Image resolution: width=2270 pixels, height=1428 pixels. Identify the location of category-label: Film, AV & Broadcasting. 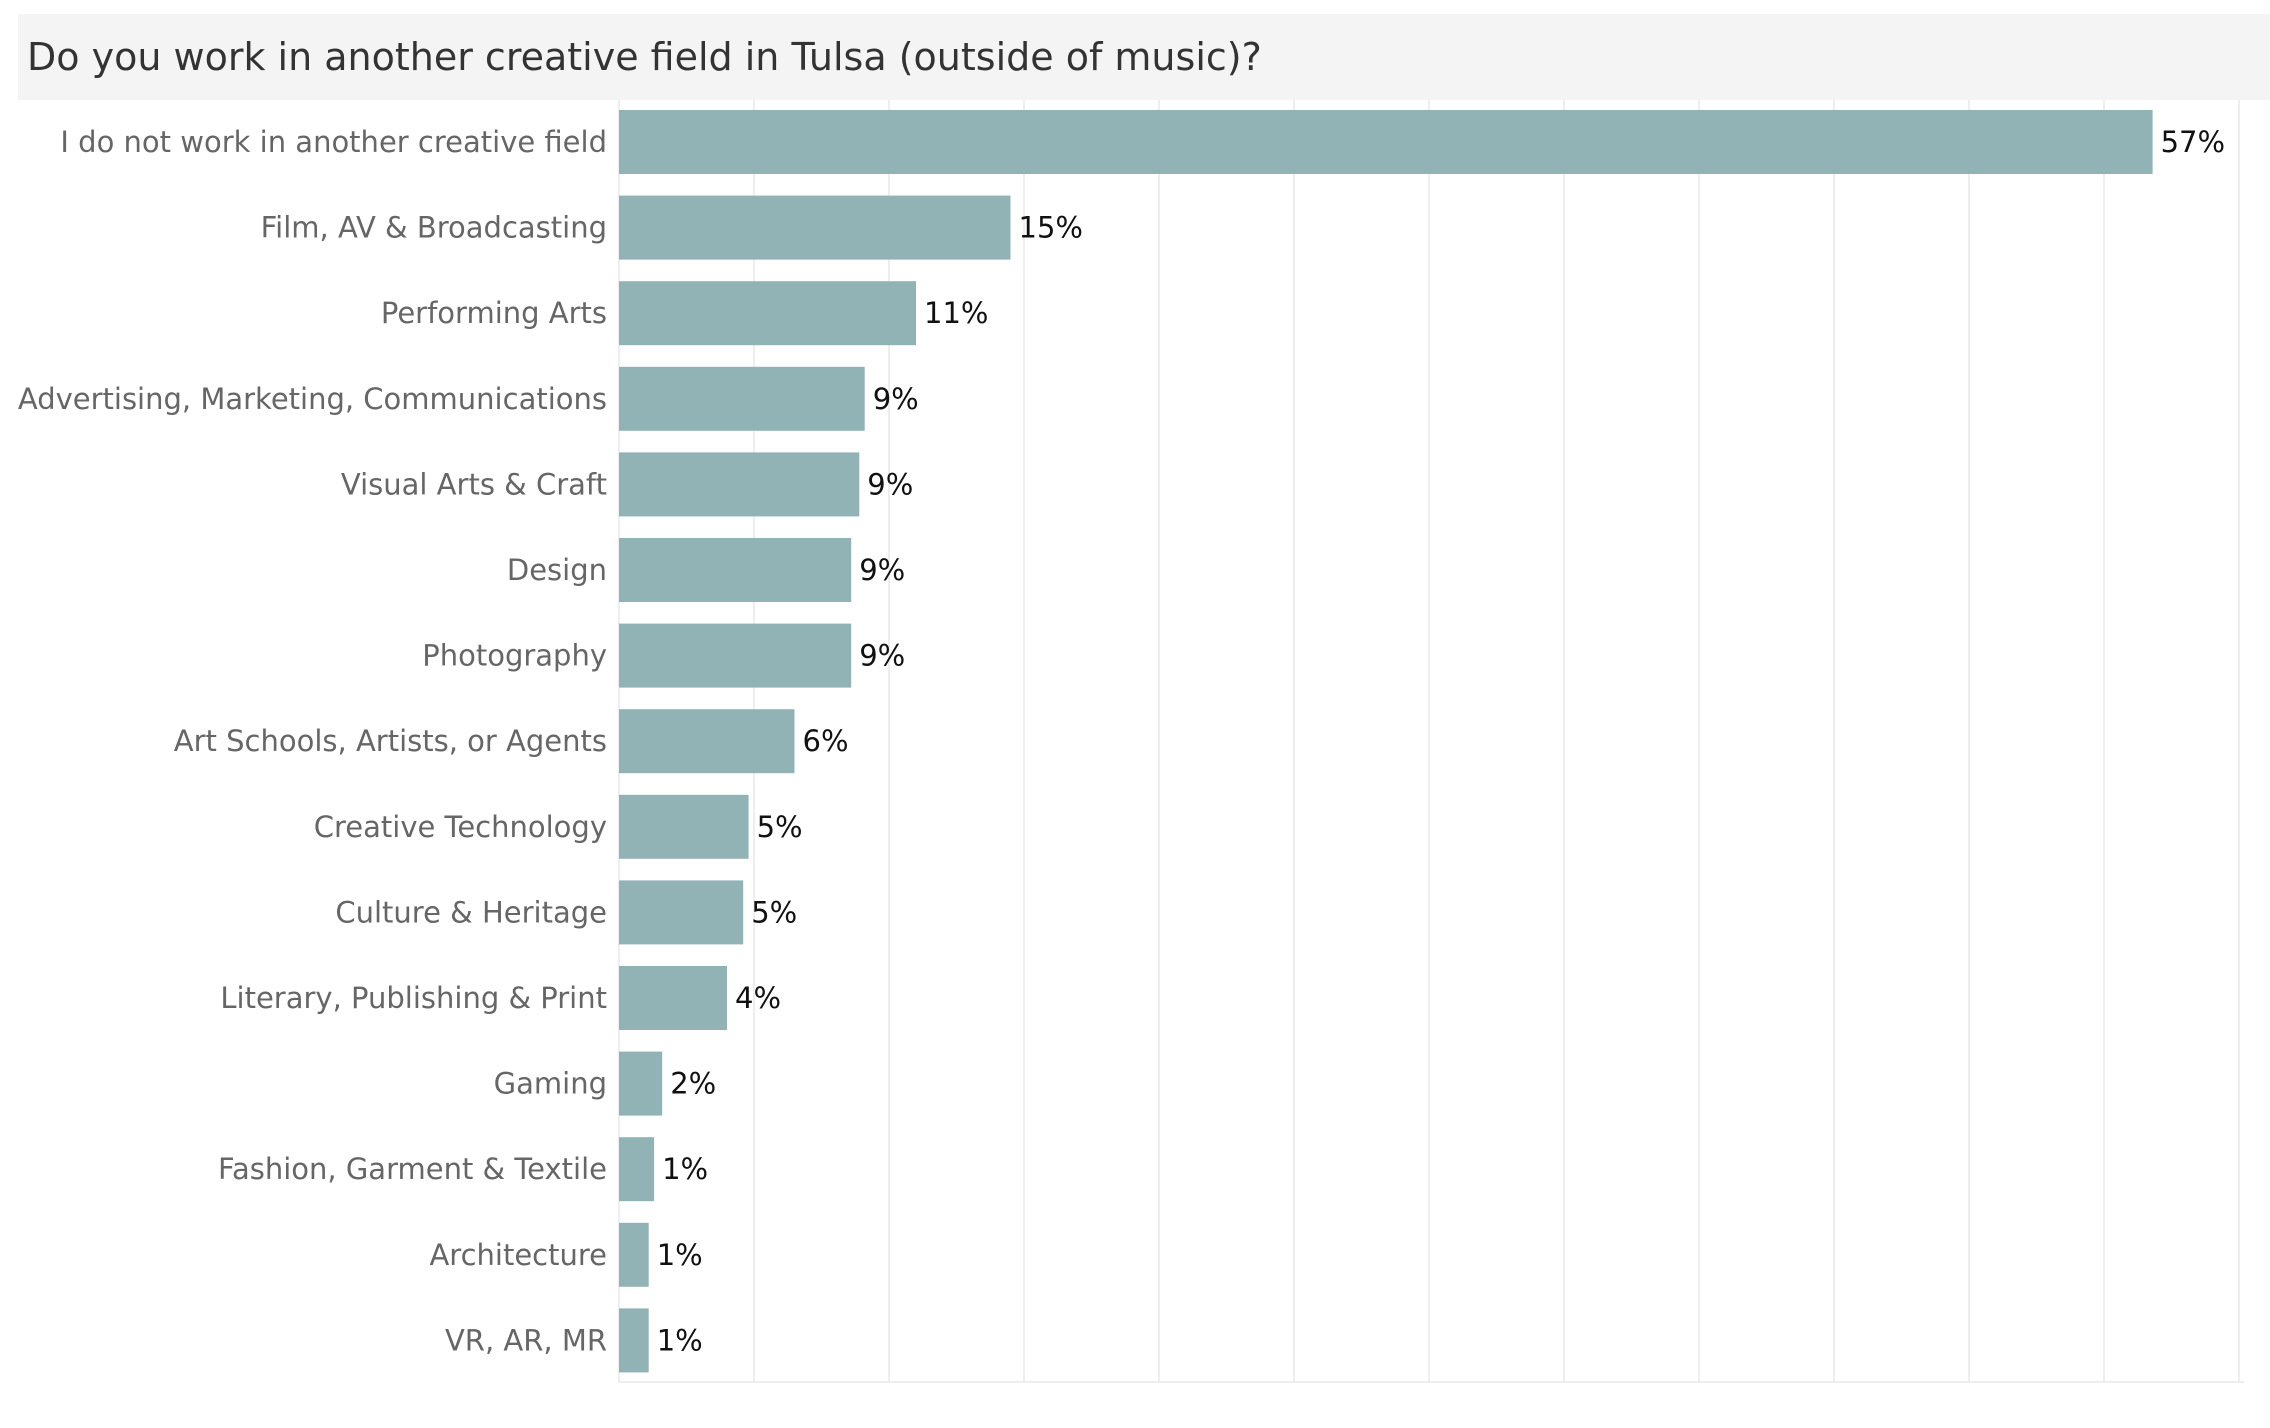
(434, 228).